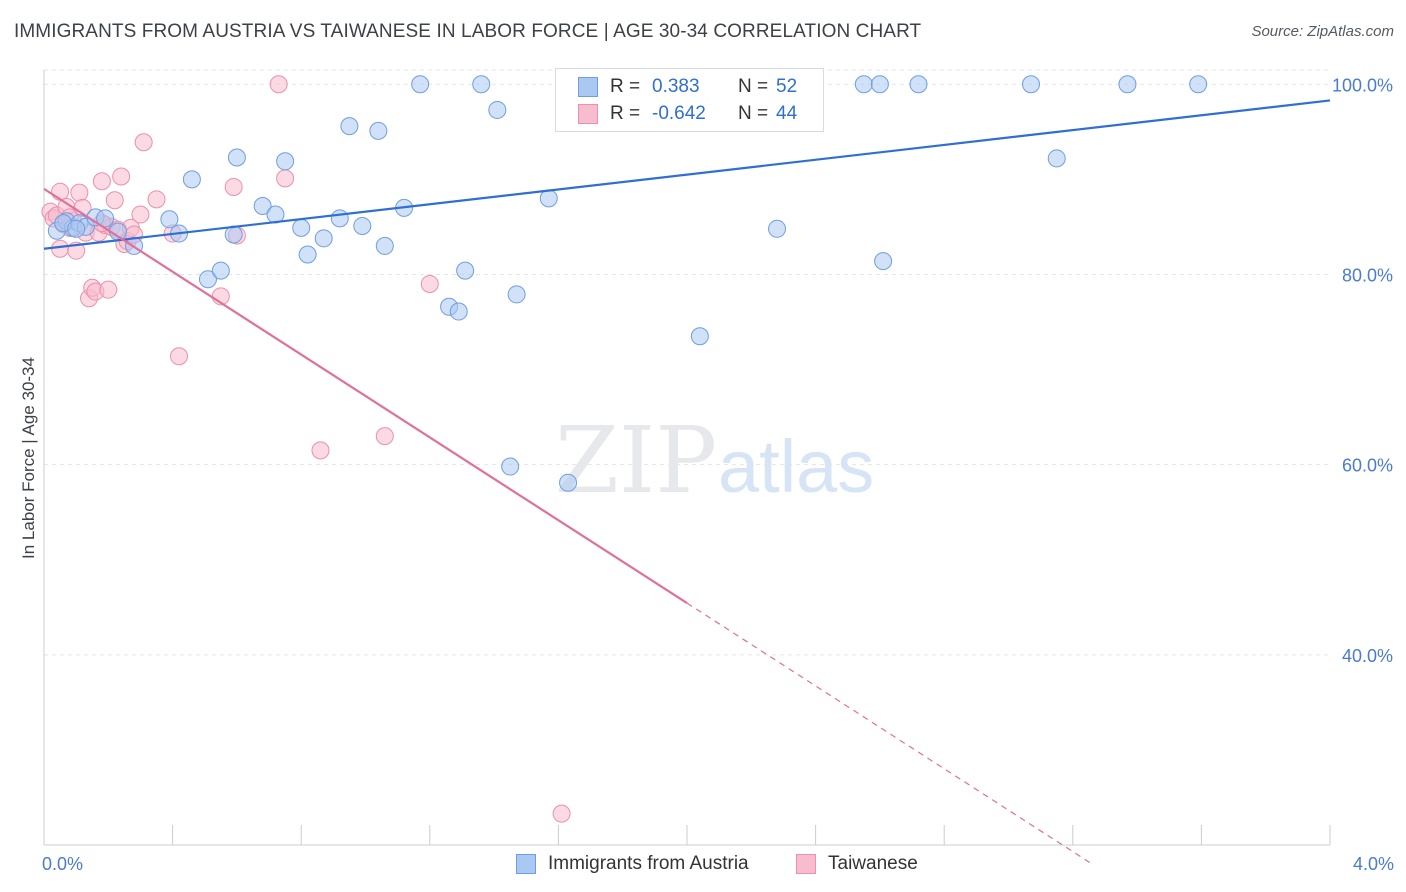 The width and height of the screenshot is (1406, 892). What do you see at coordinates (679, 113) in the screenshot?
I see `legend-r-value: -0.642` at bounding box center [679, 113].